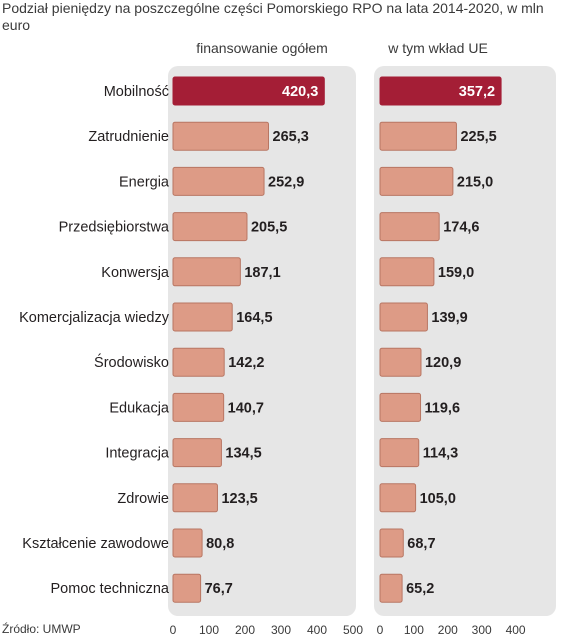 This screenshot has width=570, height=640. Describe the element at coordinates (448, 630) in the screenshot. I see `x-tick-2-2: 200` at that location.